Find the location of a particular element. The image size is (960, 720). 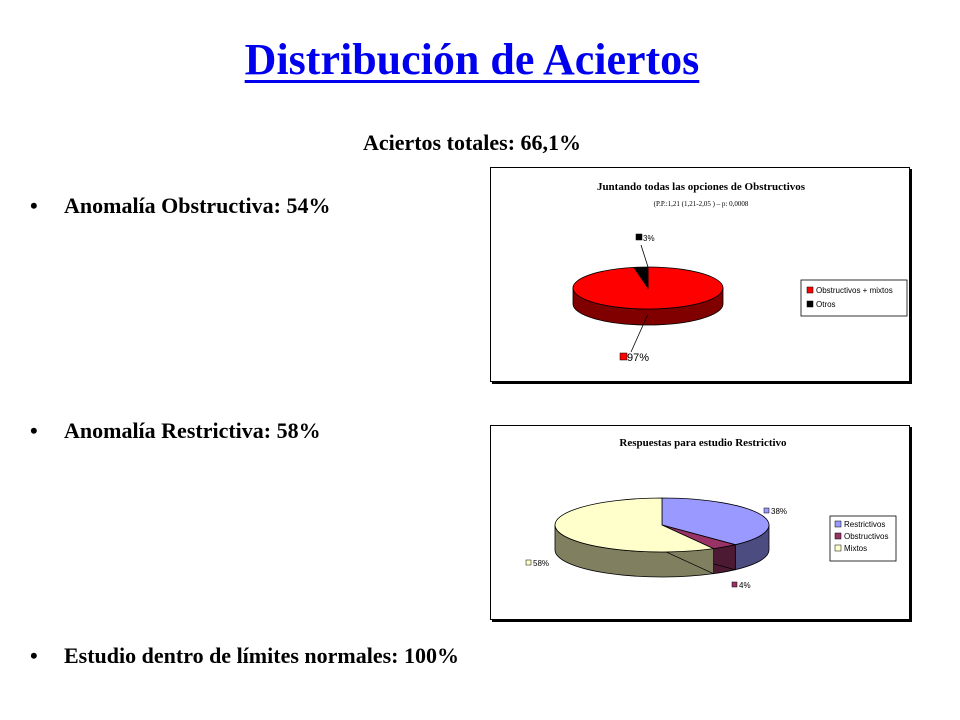

data-label: 4% is located at coordinates (745, 585).